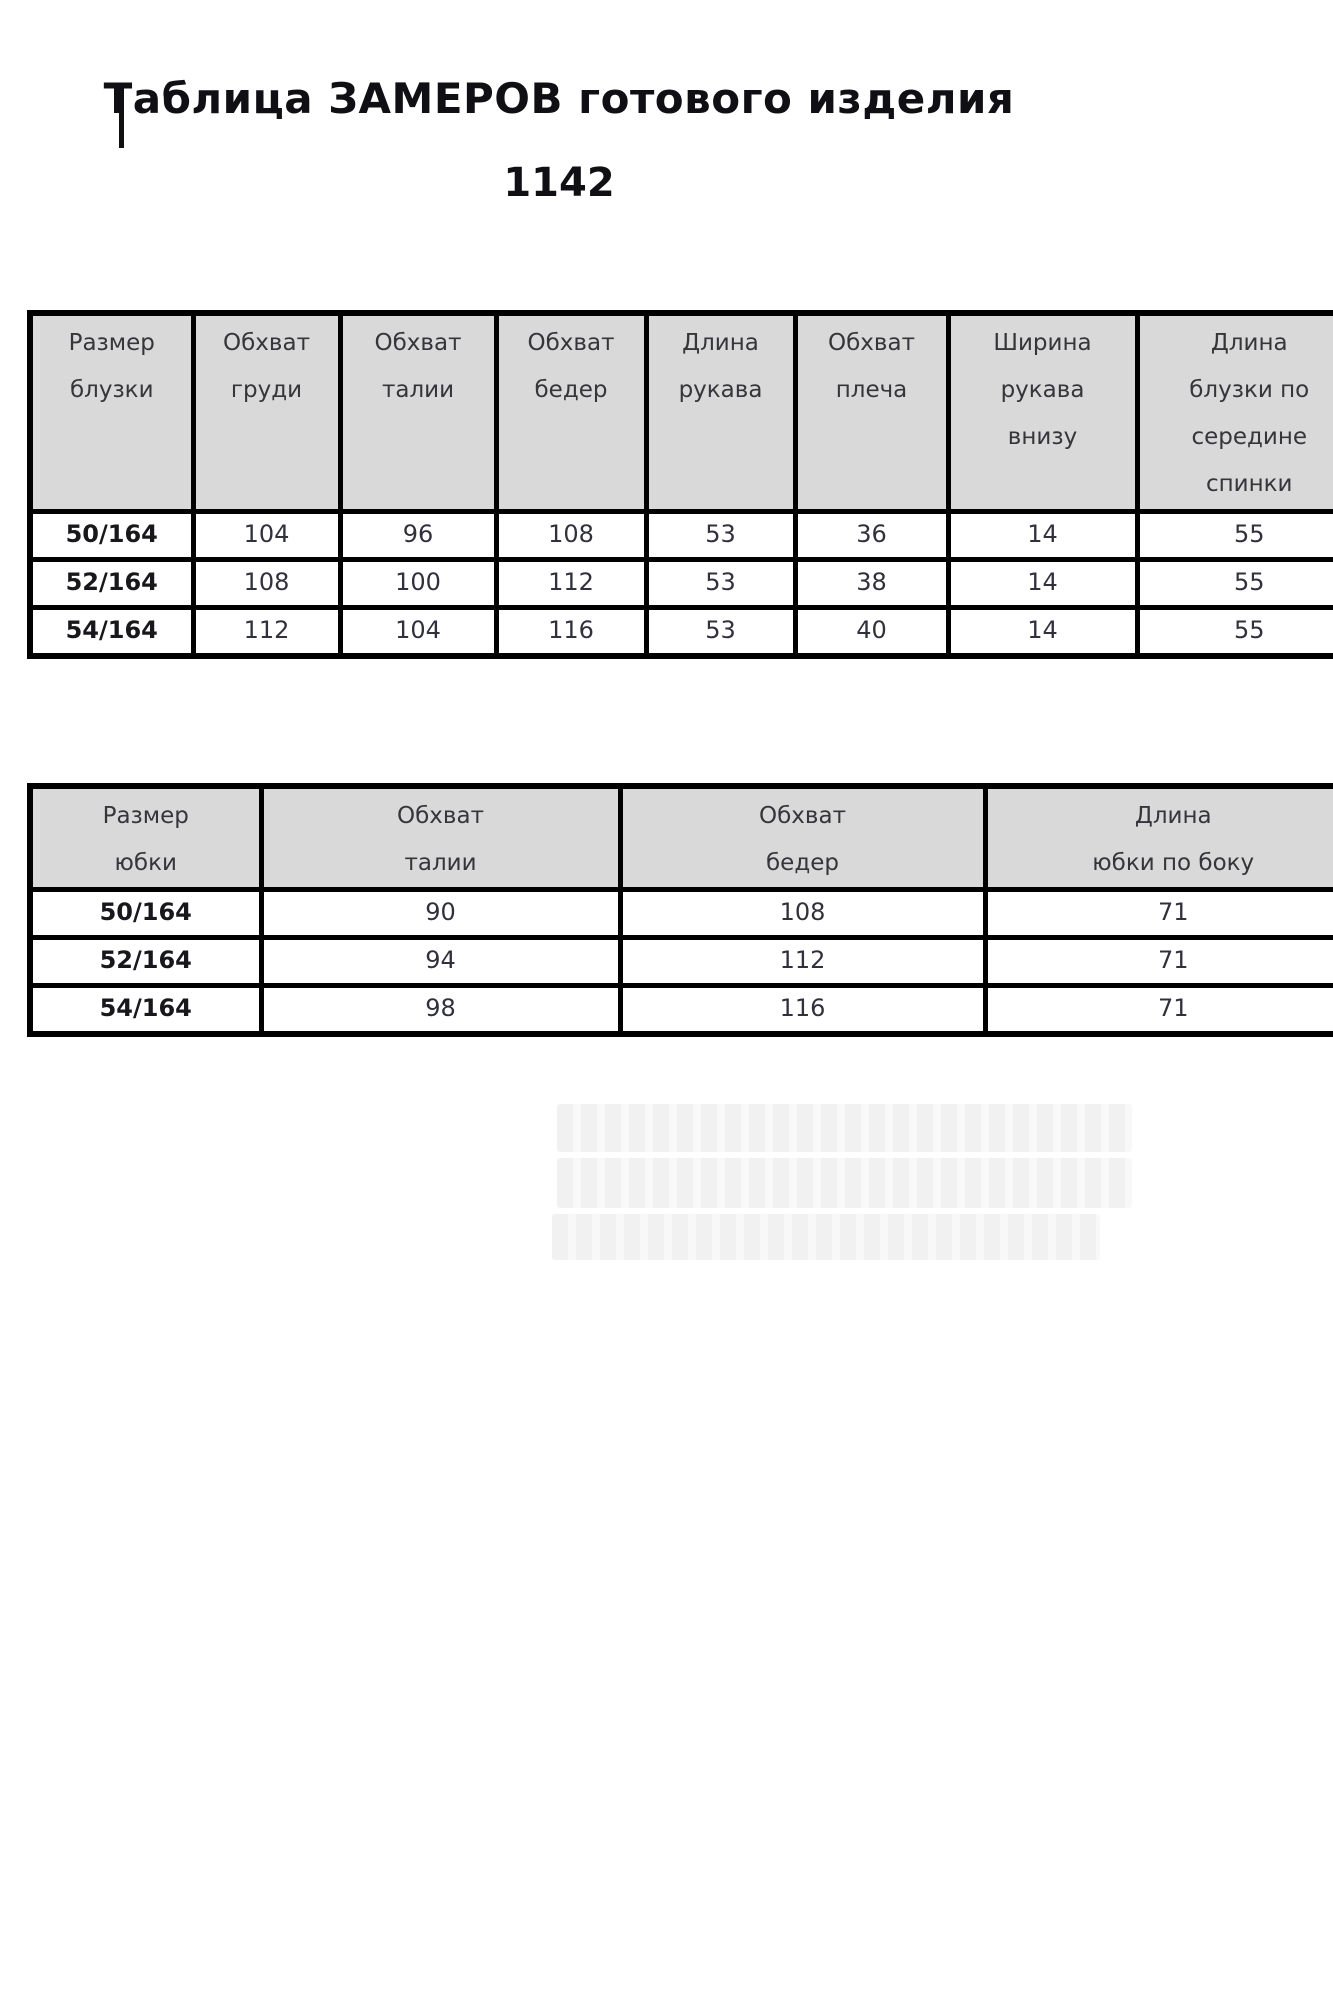  I want to click on header-cell: Длина рукава, so click(720, 412).